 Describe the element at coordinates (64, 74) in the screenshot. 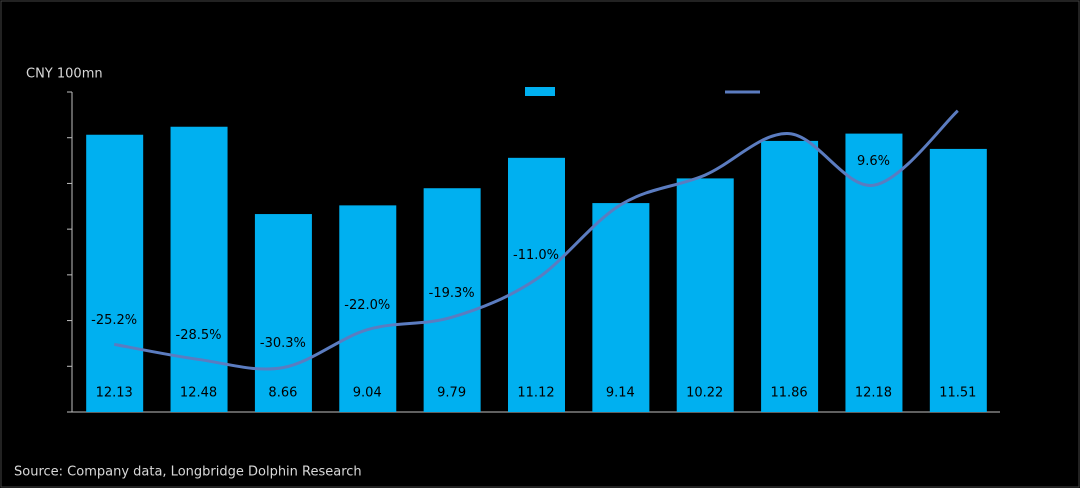

I see `y-axis-label: CNY 100mn` at that location.